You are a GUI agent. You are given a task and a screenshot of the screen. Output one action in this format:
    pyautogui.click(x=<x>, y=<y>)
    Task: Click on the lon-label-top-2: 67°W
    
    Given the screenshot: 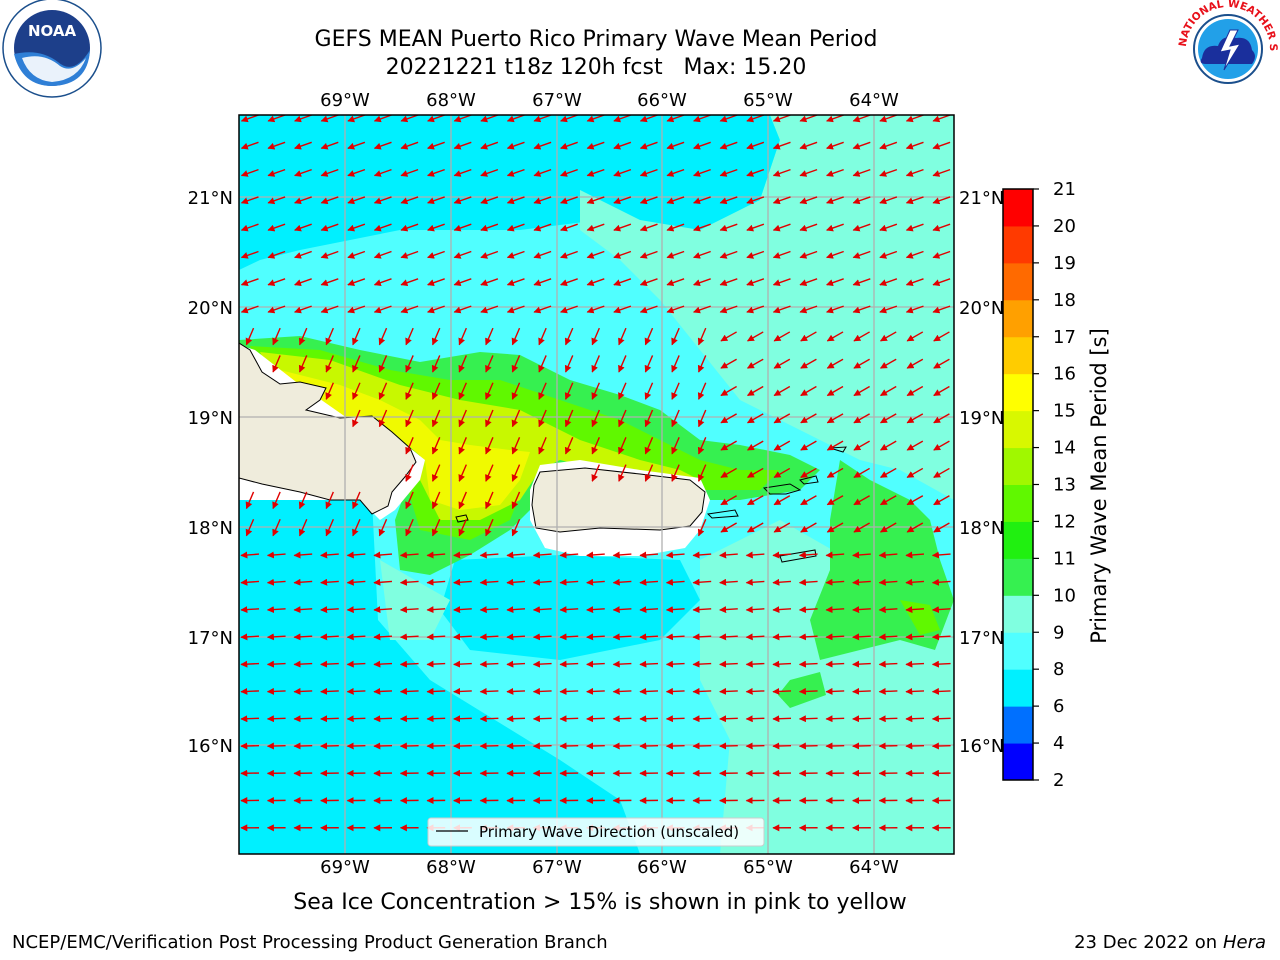 What is the action you would take?
    pyautogui.click(x=557, y=100)
    